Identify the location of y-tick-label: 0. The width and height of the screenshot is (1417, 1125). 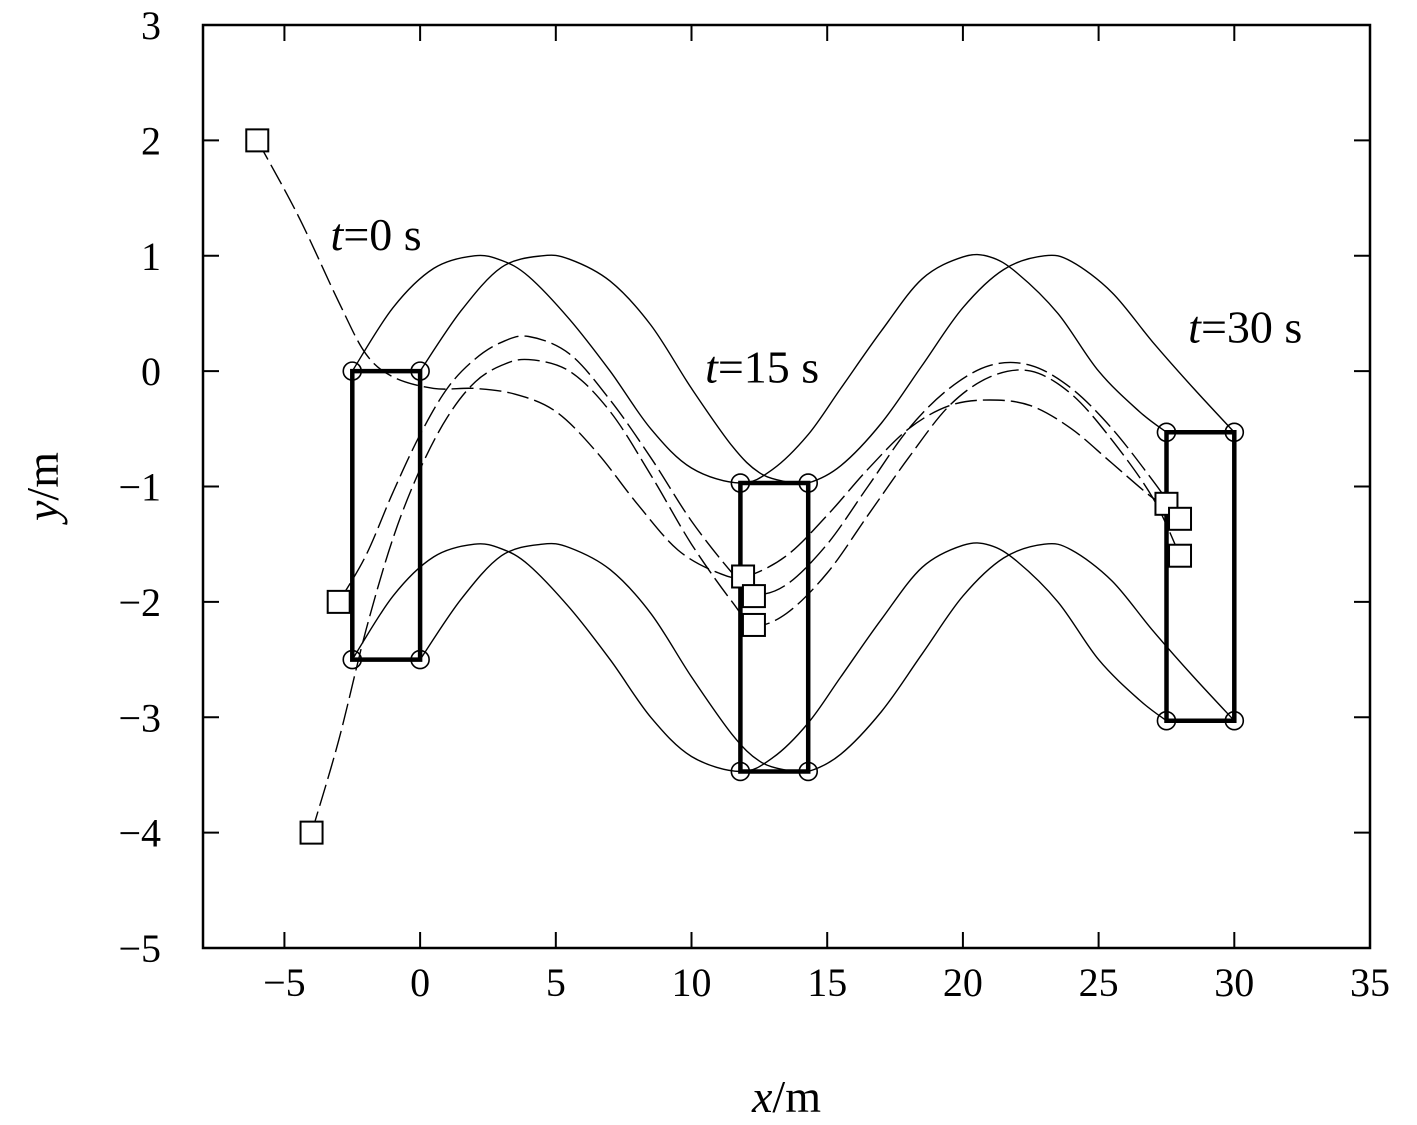
(151, 371).